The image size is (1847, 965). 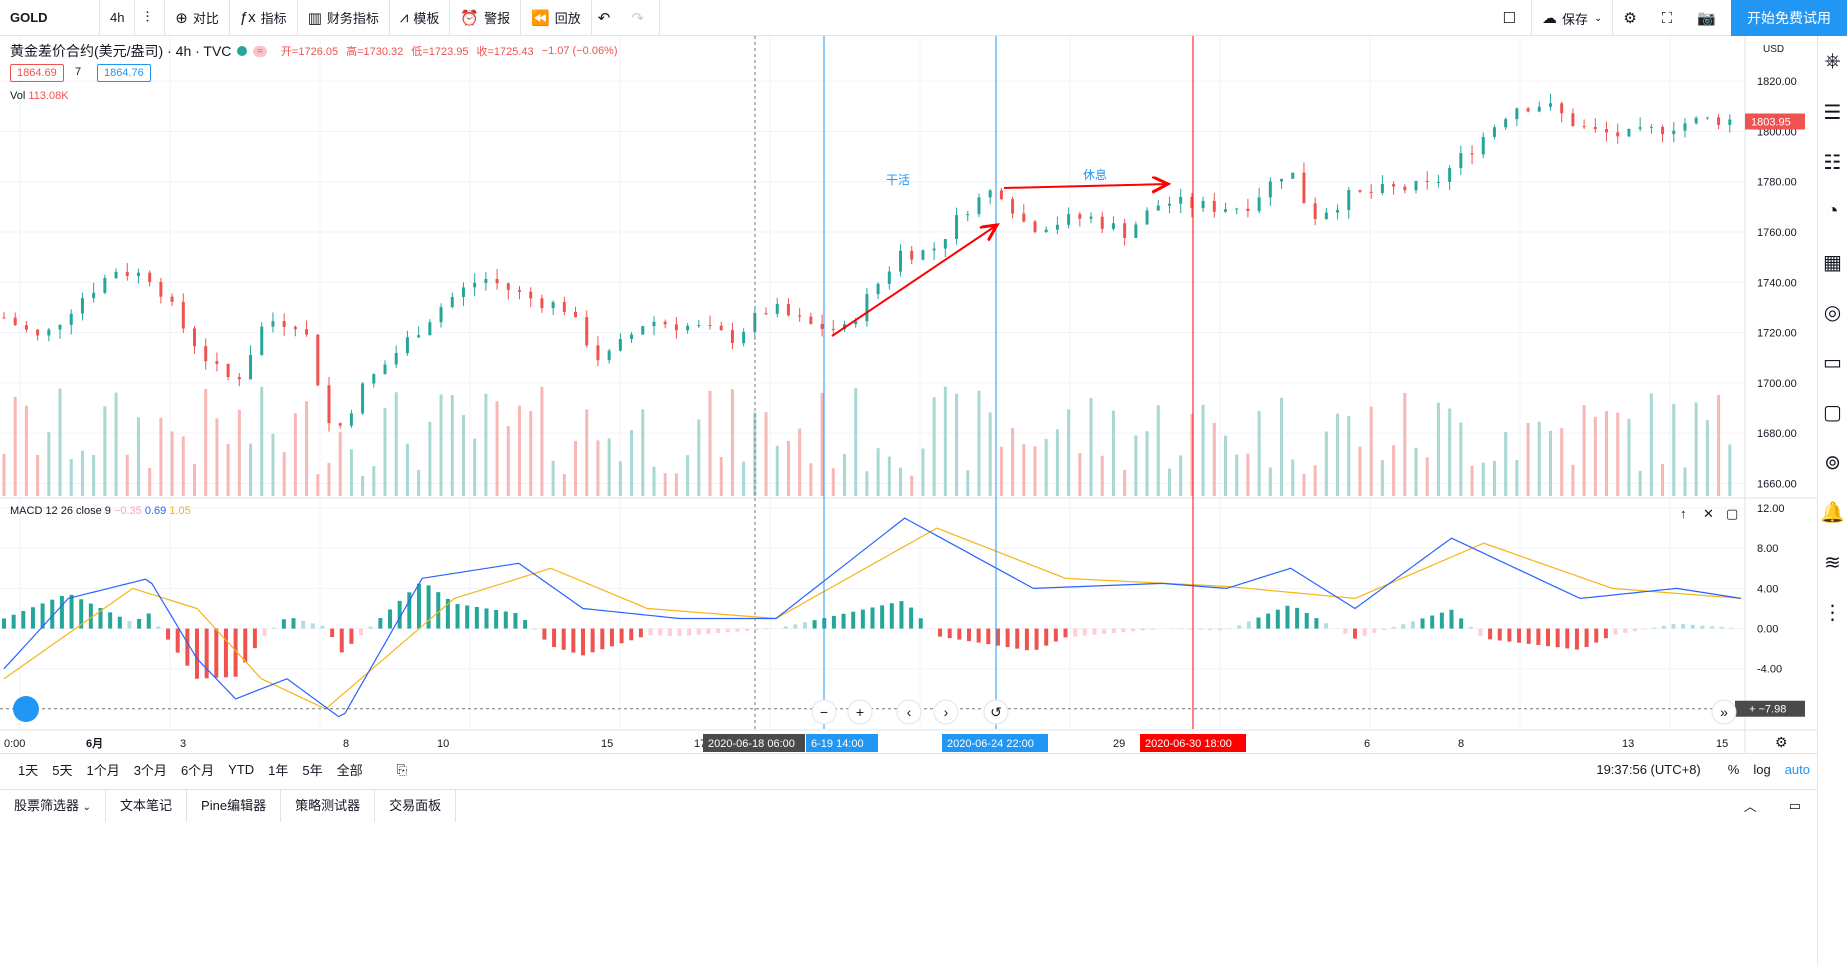 What do you see at coordinates (1832, 113) in the screenshot?
I see `list-icon: ☰` at bounding box center [1832, 113].